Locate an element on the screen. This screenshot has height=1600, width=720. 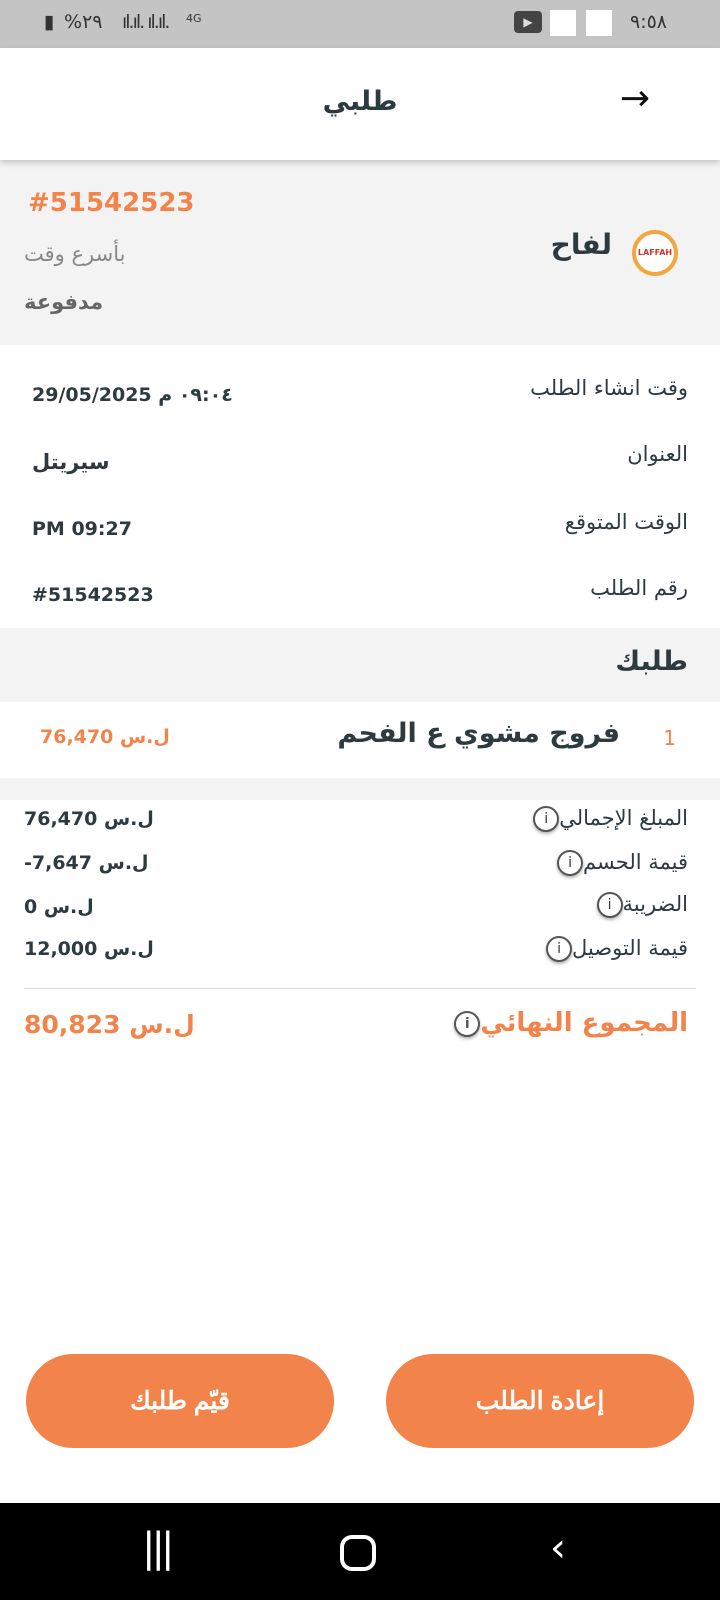
grand-total-value: 80,823 ل.س is located at coordinates (109, 1024).